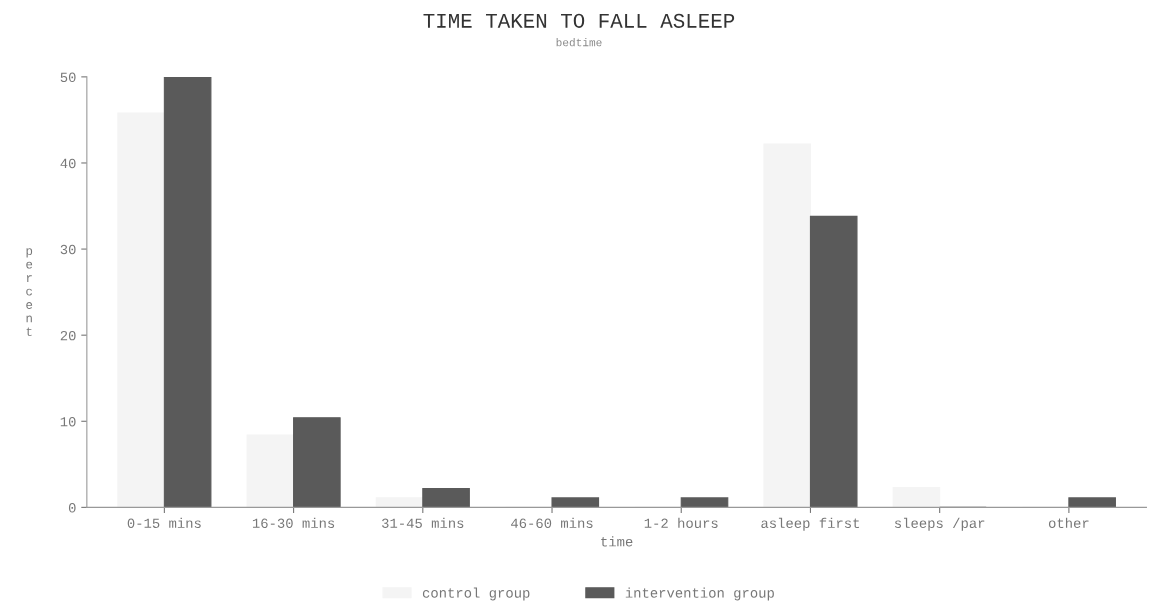 The image size is (1158, 615). What do you see at coordinates (617, 541) in the screenshot?
I see `x-axis-title: time` at bounding box center [617, 541].